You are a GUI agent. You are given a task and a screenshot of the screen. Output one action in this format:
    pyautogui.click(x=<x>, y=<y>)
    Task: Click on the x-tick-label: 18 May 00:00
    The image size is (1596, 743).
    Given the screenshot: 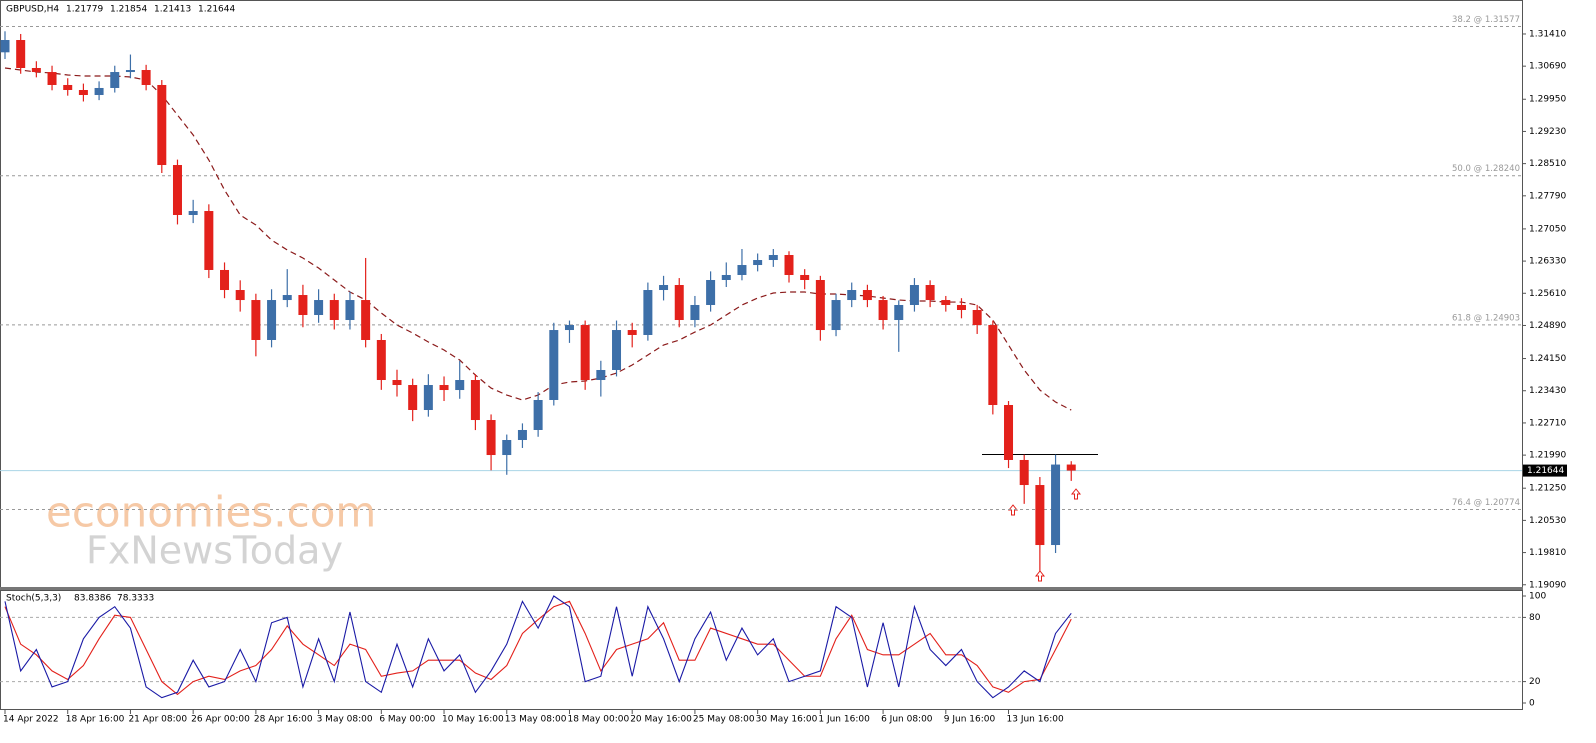 What is the action you would take?
    pyautogui.click(x=598, y=720)
    